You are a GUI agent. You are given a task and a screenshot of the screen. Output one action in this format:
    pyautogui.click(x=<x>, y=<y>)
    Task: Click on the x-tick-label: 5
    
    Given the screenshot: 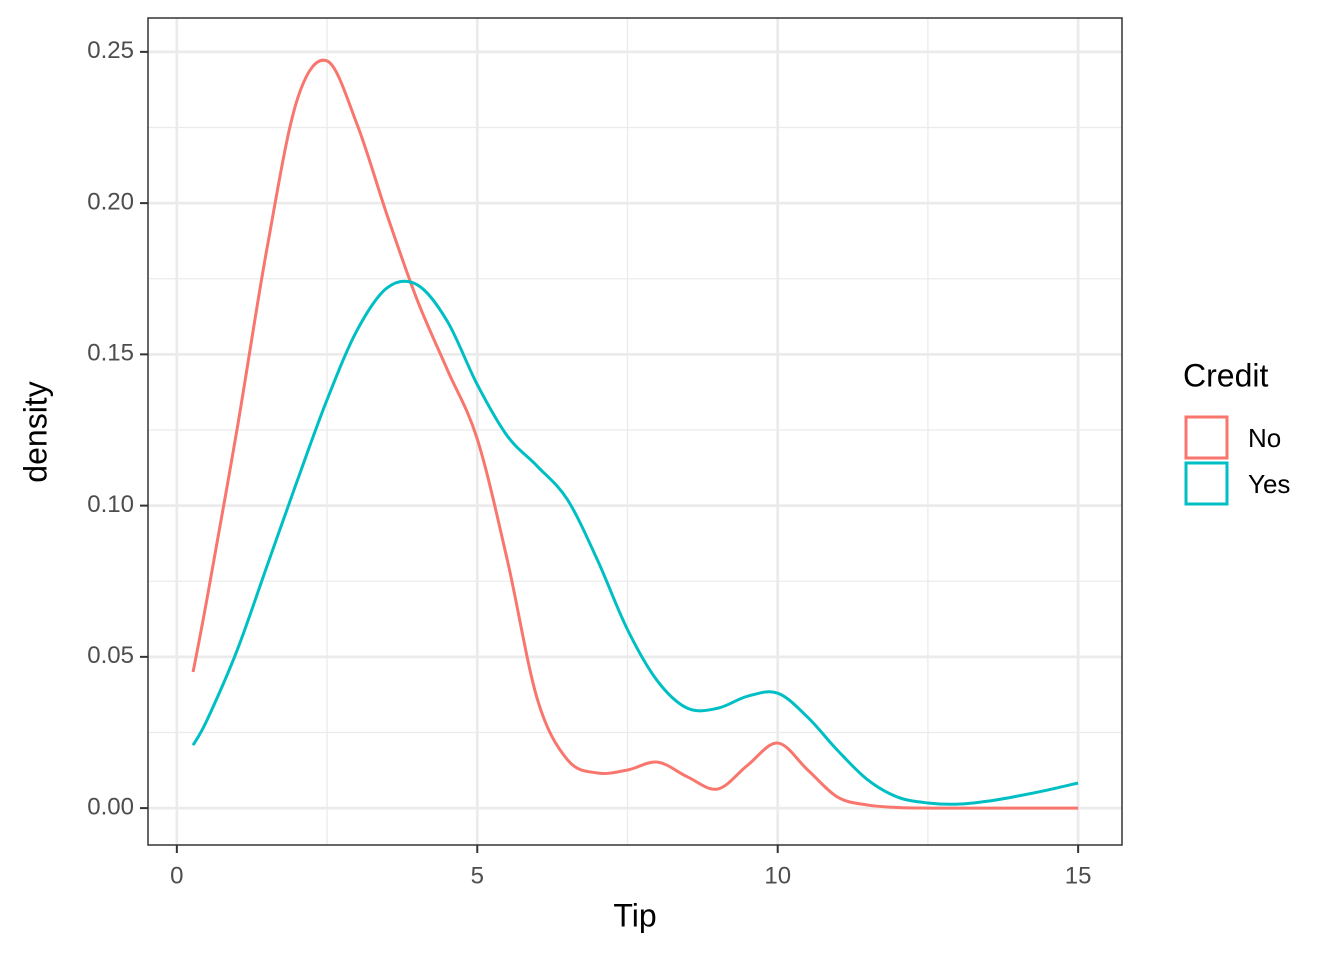 What is the action you would take?
    pyautogui.click(x=477, y=875)
    